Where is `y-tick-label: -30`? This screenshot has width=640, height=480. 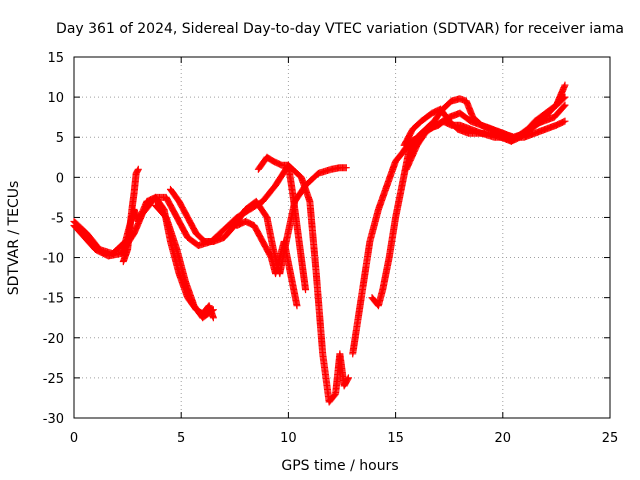 y-tick-label: -30 is located at coordinates (53, 419).